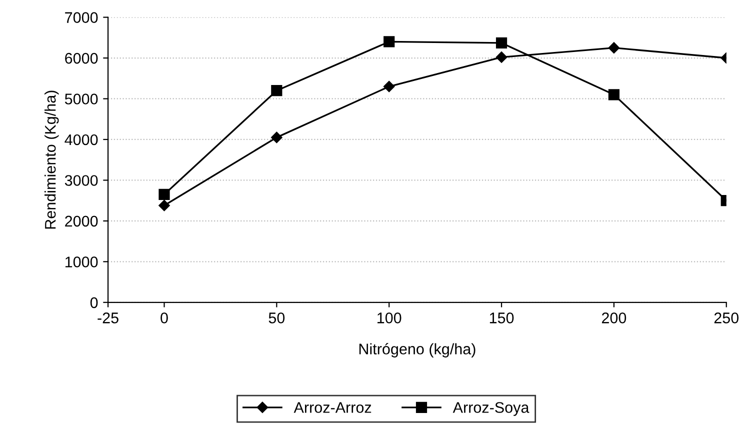 Image resolution: width=745 pixels, height=432 pixels. I want to click on x-tick-label: 0, so click(164, 318).